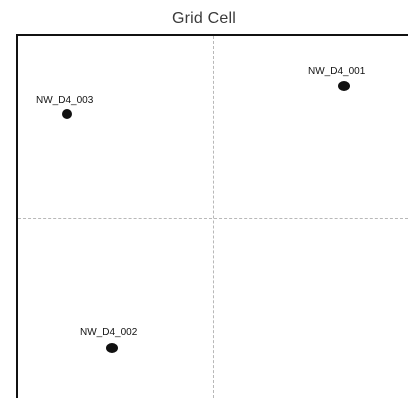 This screenshot has width=408, height=398. I want to click on diagram-title: Grid Cell, so click(204, 18).